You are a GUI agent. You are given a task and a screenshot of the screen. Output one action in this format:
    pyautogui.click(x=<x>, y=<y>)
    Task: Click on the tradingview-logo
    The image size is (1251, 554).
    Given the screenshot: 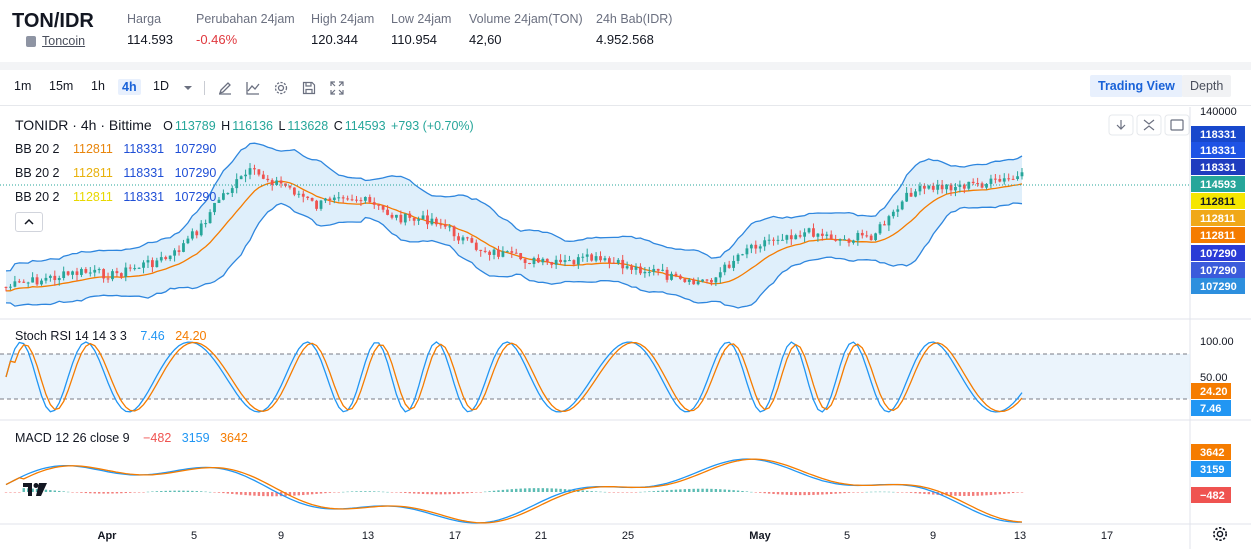 What is the action you would take?
    pyautogui.click(x=35, y=490)
    